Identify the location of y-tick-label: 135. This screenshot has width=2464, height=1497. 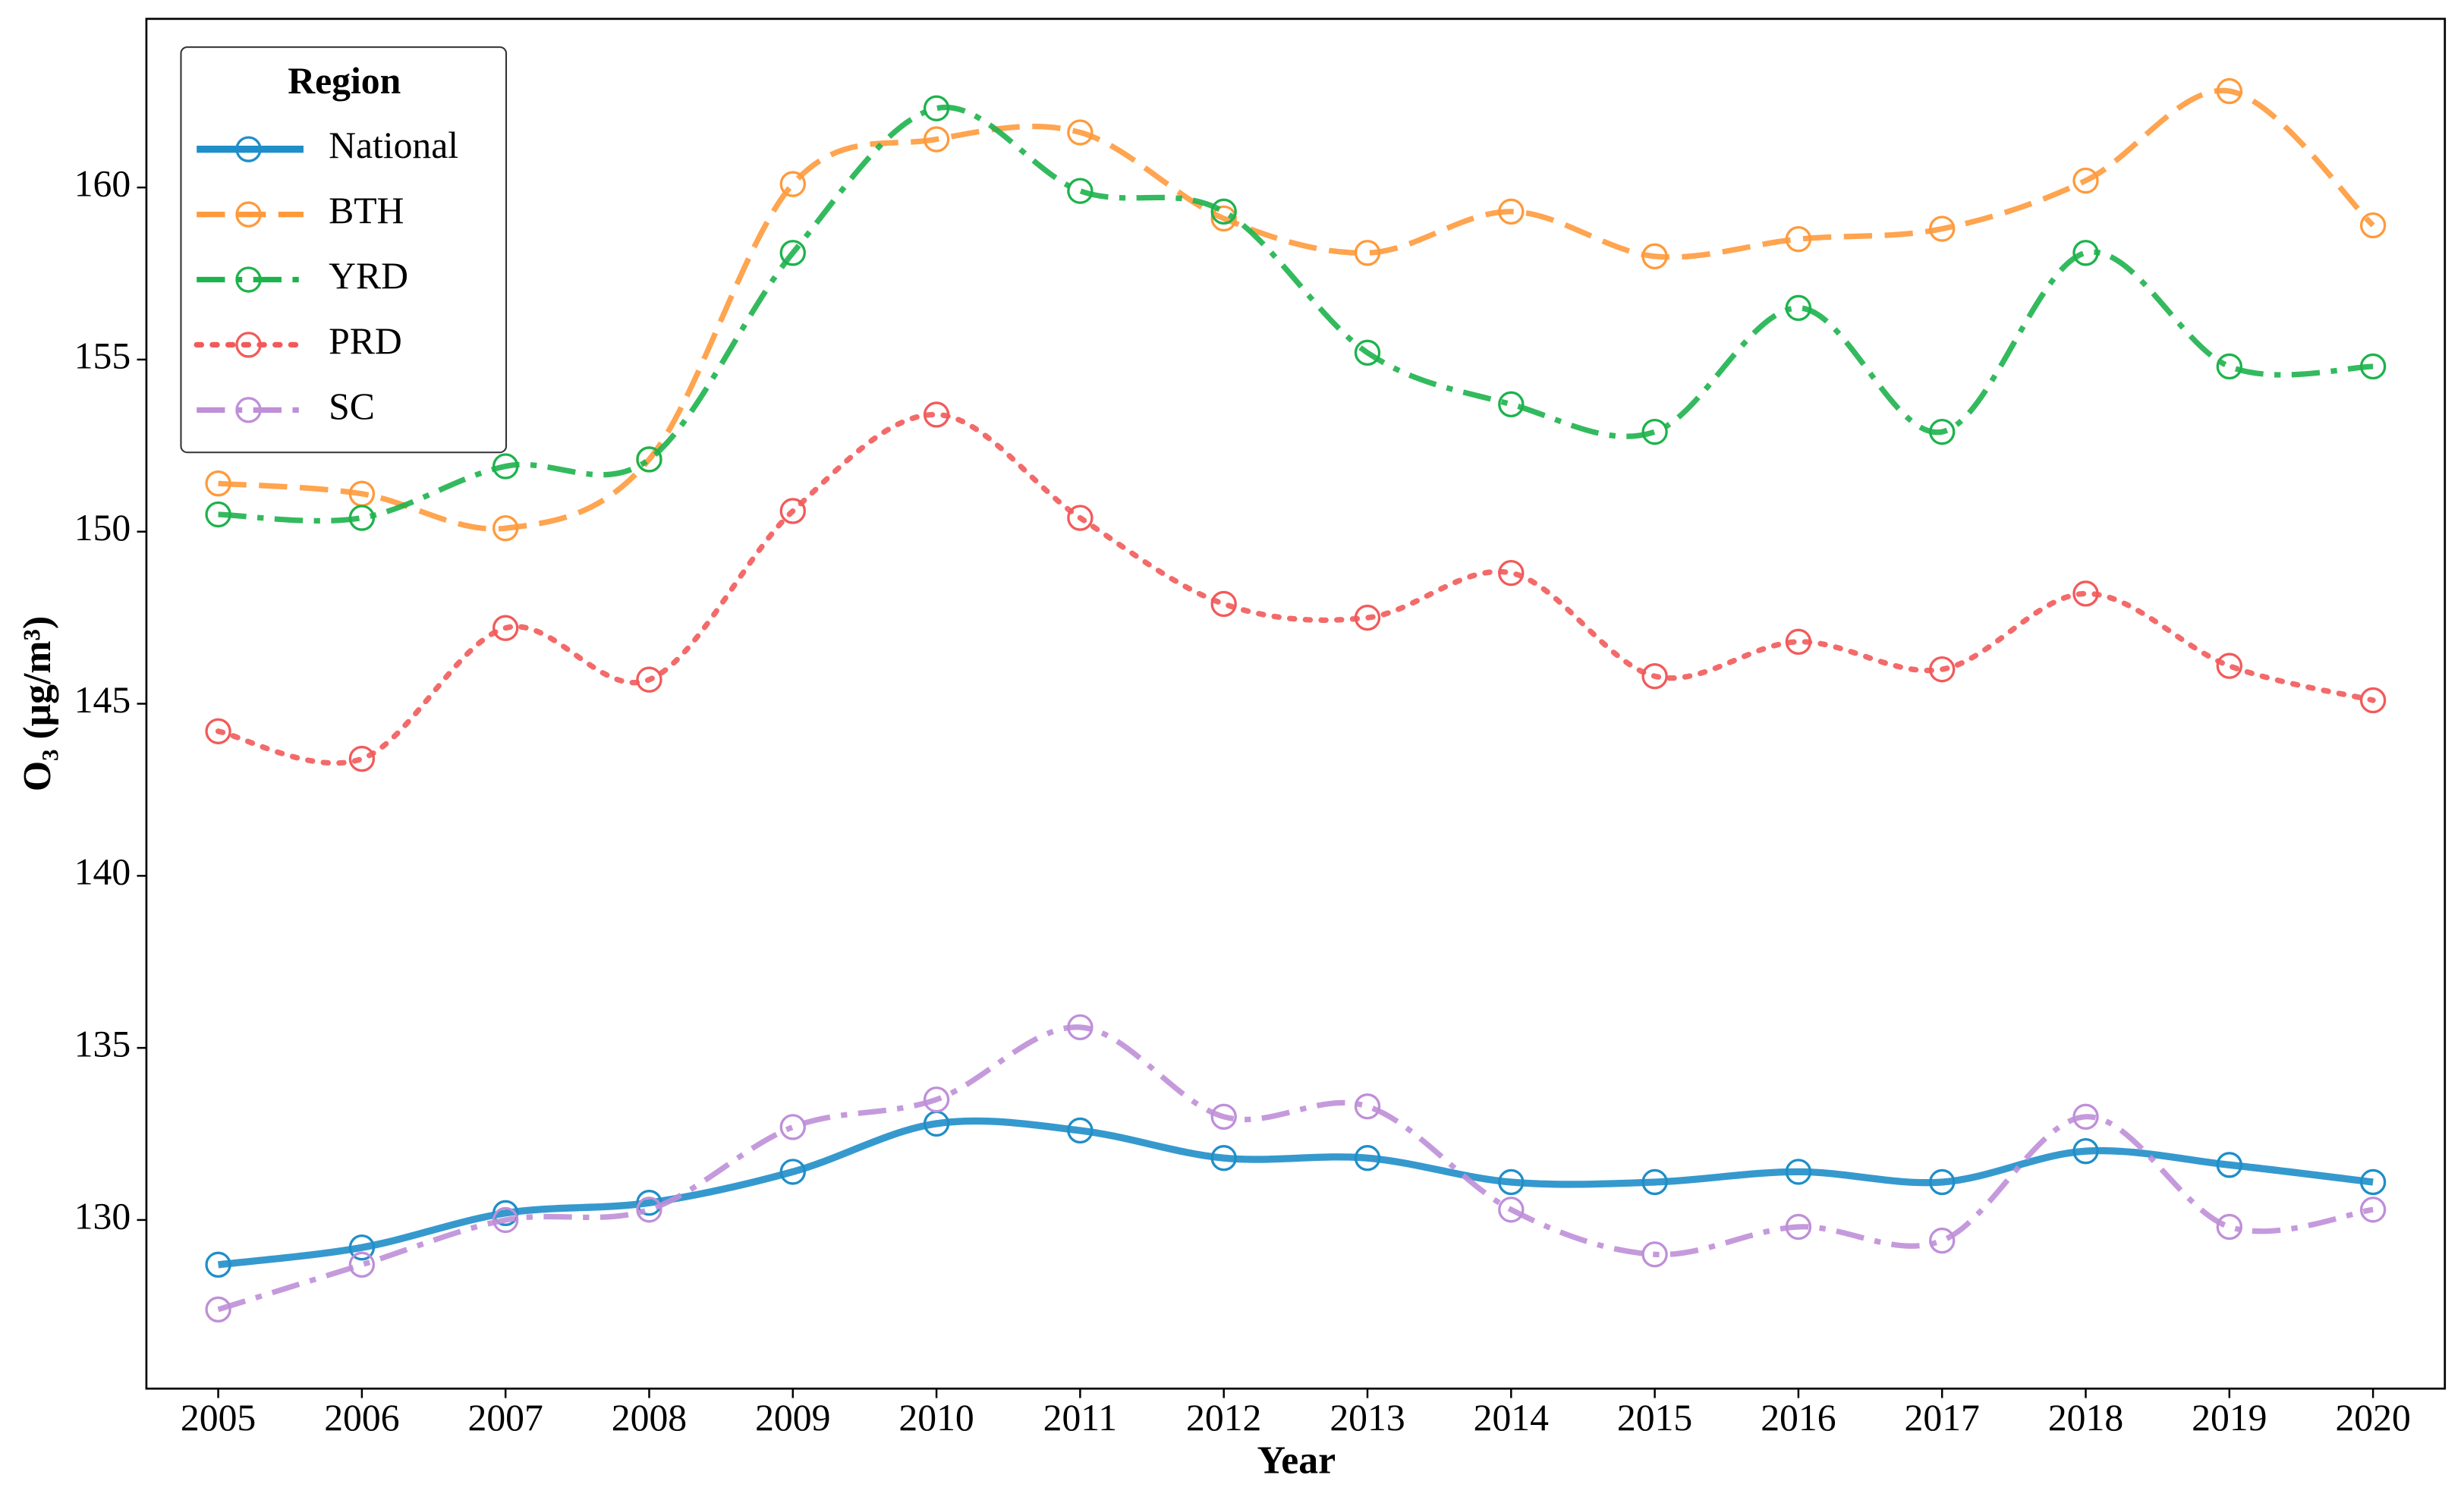
(102, 1044).